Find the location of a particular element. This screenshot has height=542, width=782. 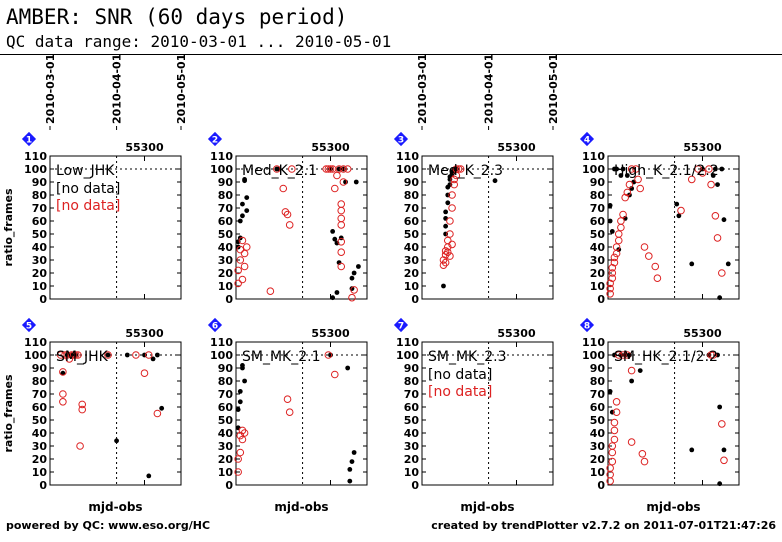

date-tick-label: 2010-03-01 is located at coordinates (50, 89).